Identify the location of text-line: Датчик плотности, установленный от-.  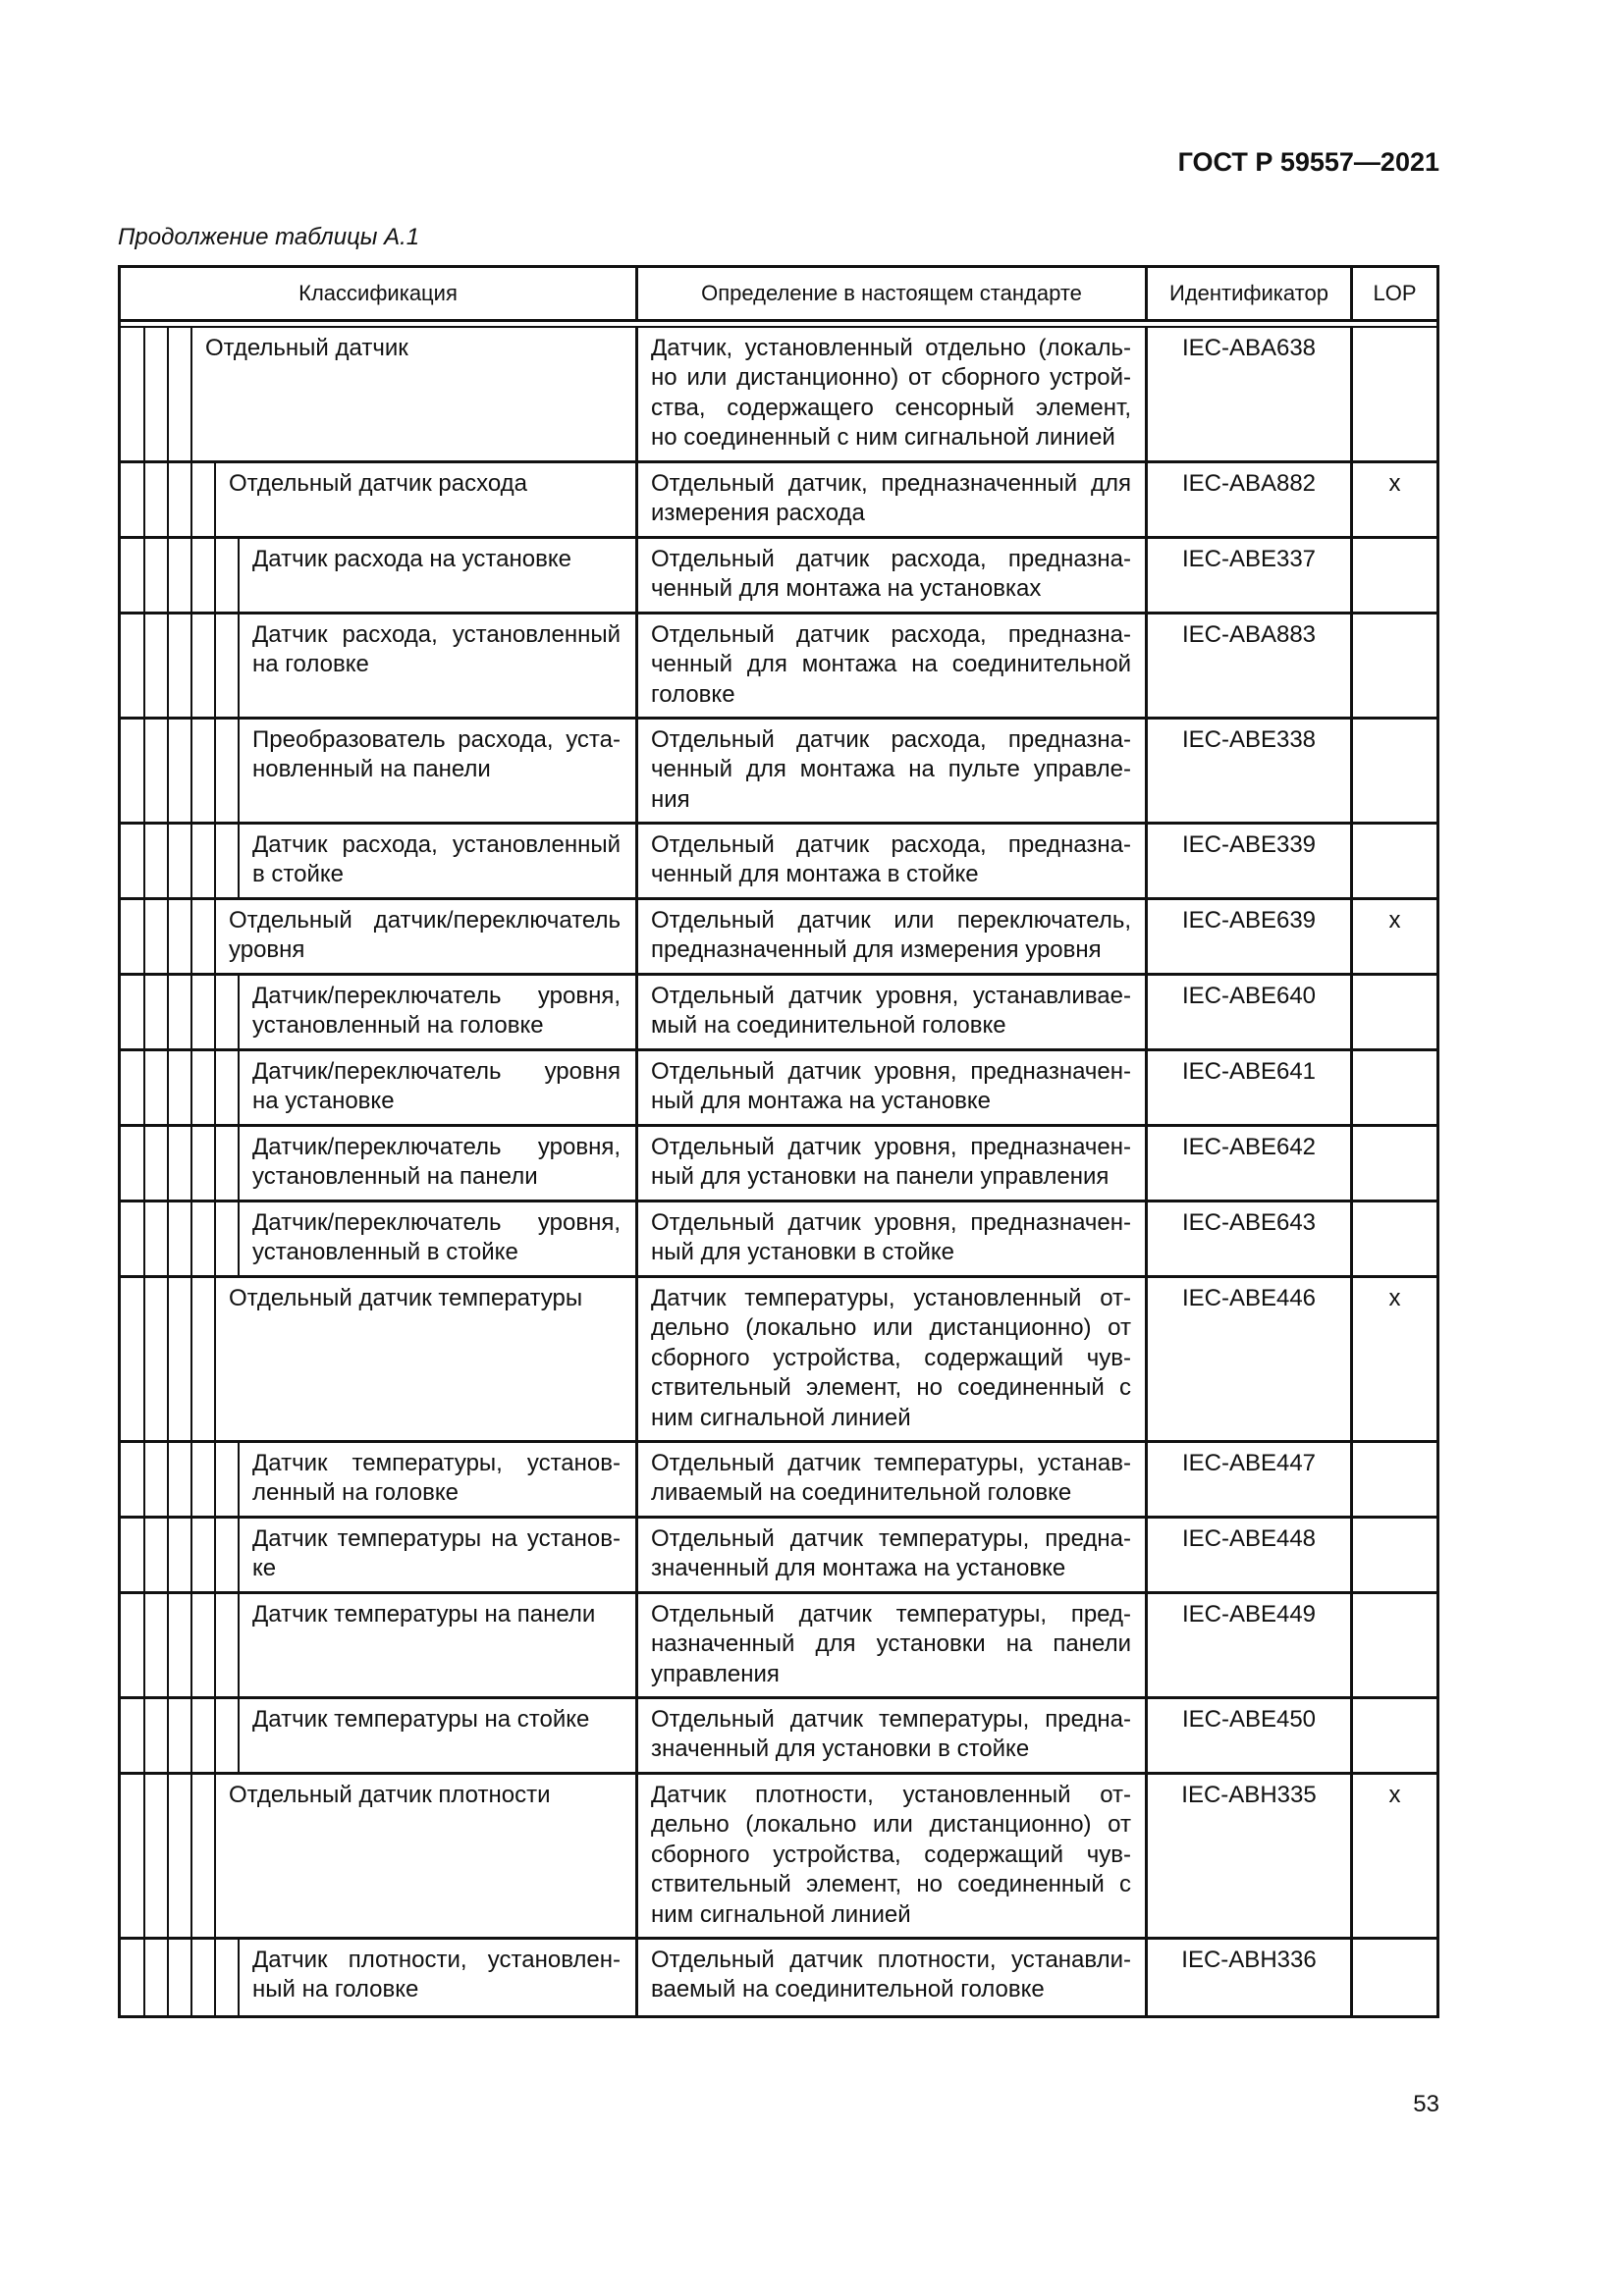
(891, 1795).